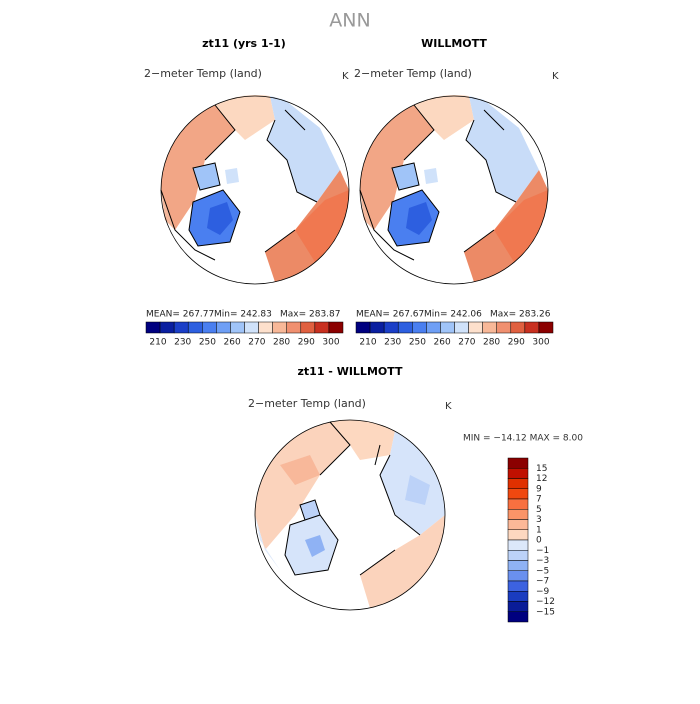  Describe the element at coordinates (545, 602) in the screenshot. I see `colorbar-label: −12` at that location.